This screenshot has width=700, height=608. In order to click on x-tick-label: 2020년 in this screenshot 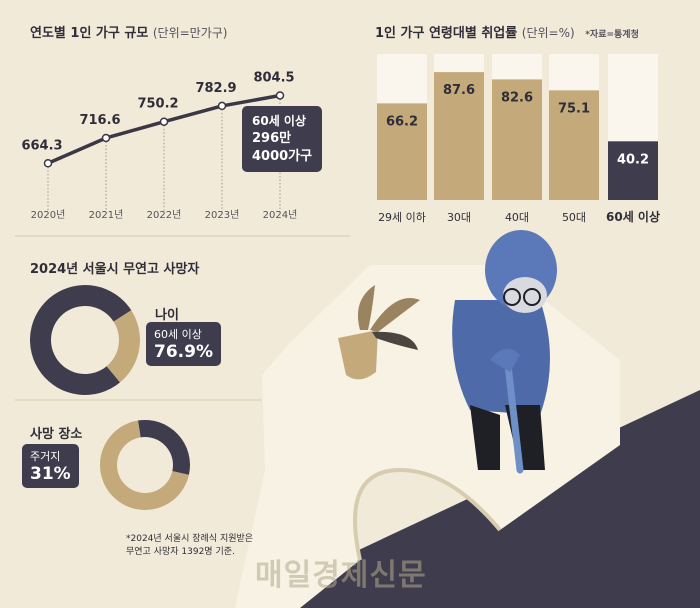, I will do `click(48, 215)`.